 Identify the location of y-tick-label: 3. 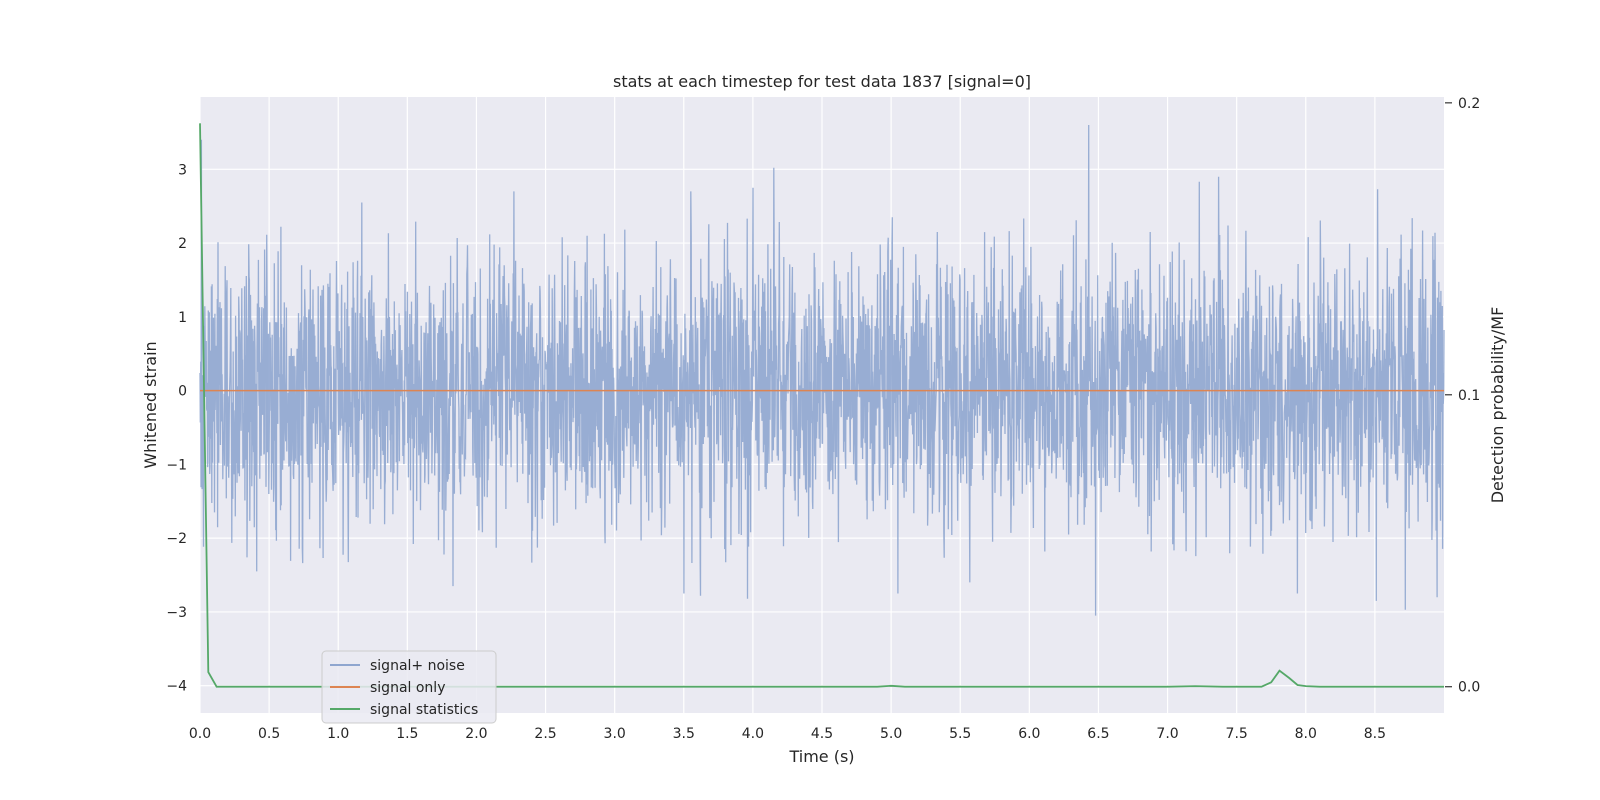
(182, 170).